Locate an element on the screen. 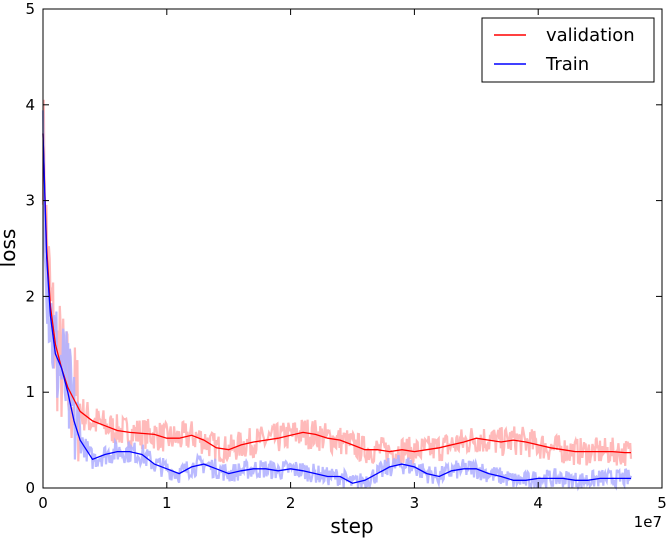 The width and height of the screenshot is (668, 539). x-tick-label: 2 is located at coordinates (291, 503).